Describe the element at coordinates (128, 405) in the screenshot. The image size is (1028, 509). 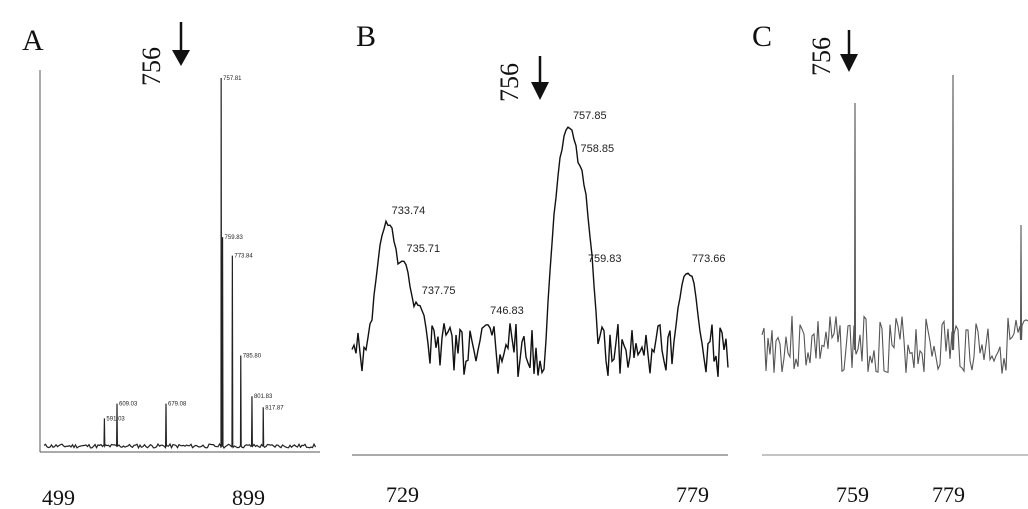
I see `panel-a-peak-label-6: 609.03` at that location.